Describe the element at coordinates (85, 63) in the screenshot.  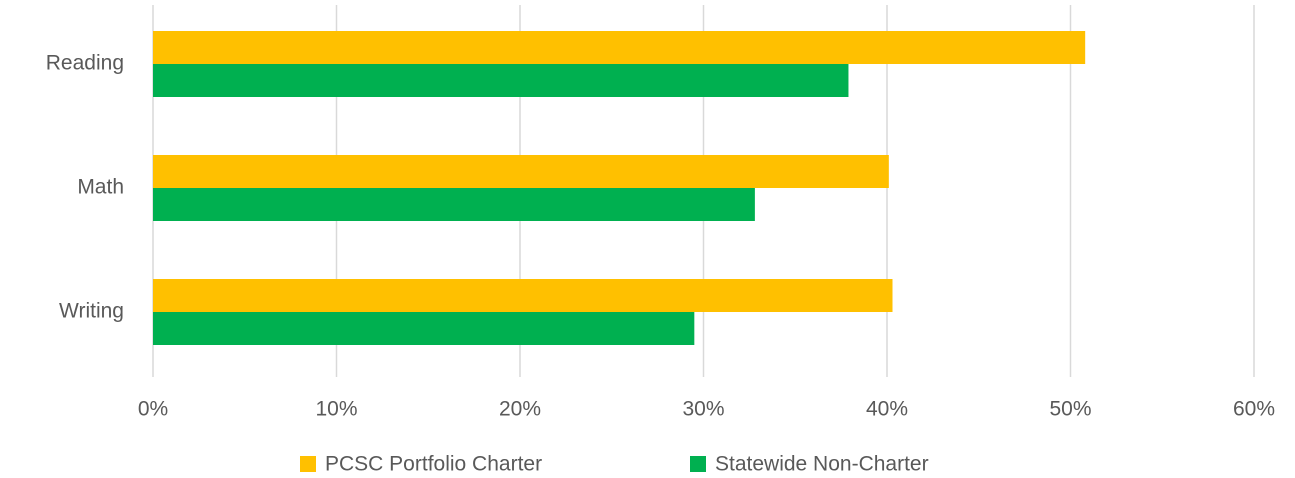
I see `y-tick-label: Reading` at that location.